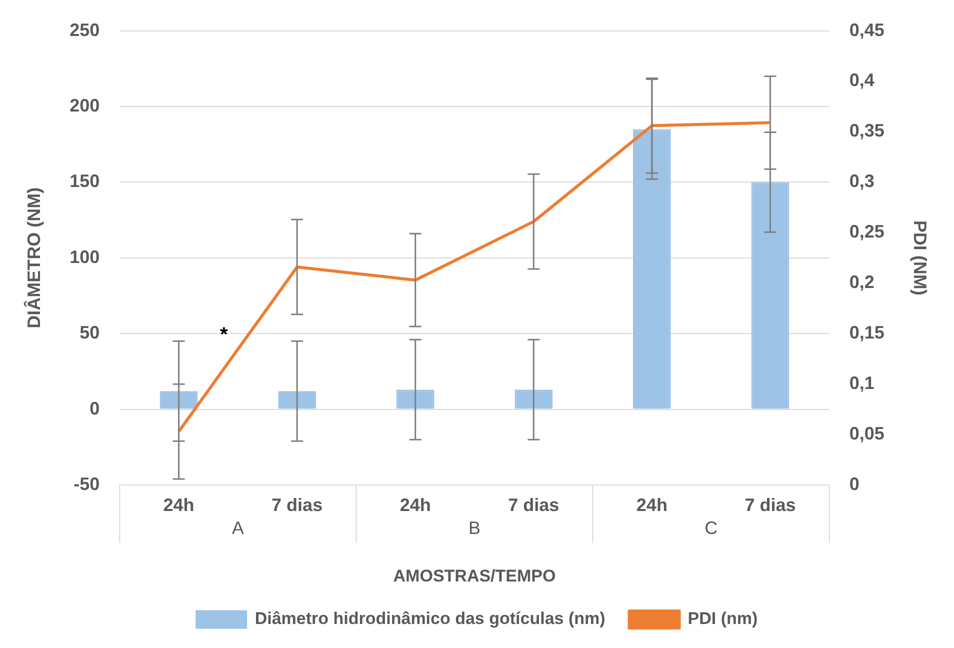  What do you see at coordinates (90, 332) in the screenshot?
I see `y-tick-label: 50` at bounding box center [90, 332].